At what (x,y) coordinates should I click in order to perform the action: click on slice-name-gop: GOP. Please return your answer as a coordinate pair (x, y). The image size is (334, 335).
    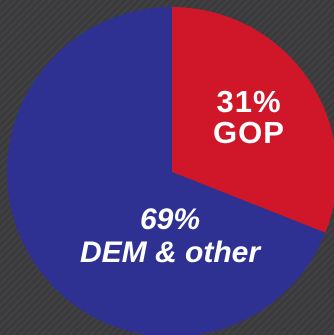
    Looking at the image, I should click on (249, 132).